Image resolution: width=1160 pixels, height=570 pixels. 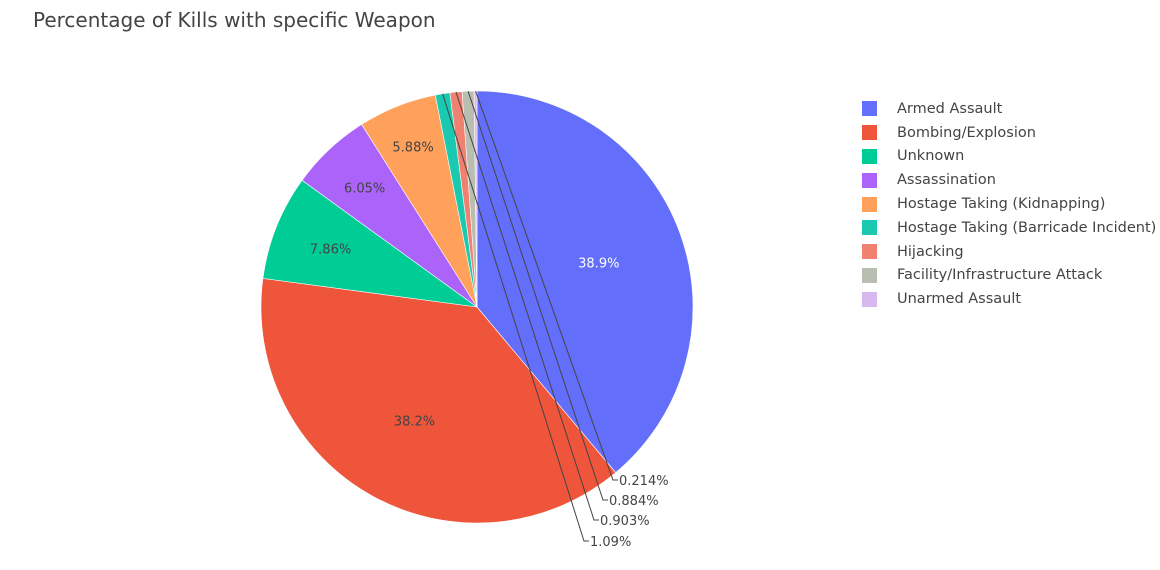 I want to click on legend-label: Unarmed Assault, so click(x=959, y=299).